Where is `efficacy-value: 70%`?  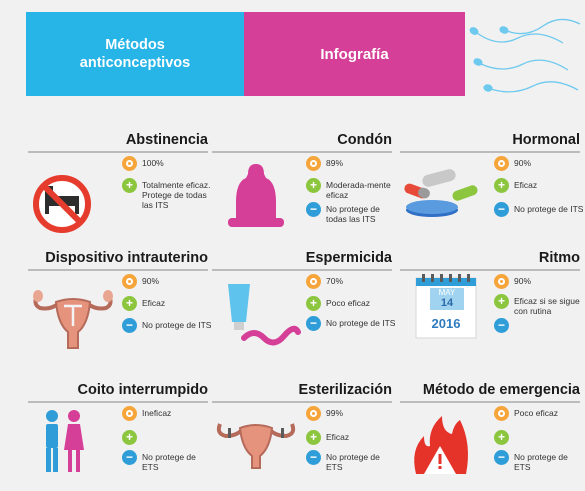
efficacy-value: 70% is located at coordinates (335, 281).